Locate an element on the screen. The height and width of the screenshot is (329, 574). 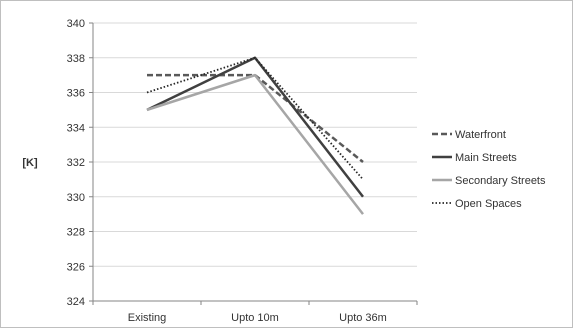
y-tick-label: 338 is located at coordinates (76, 59).